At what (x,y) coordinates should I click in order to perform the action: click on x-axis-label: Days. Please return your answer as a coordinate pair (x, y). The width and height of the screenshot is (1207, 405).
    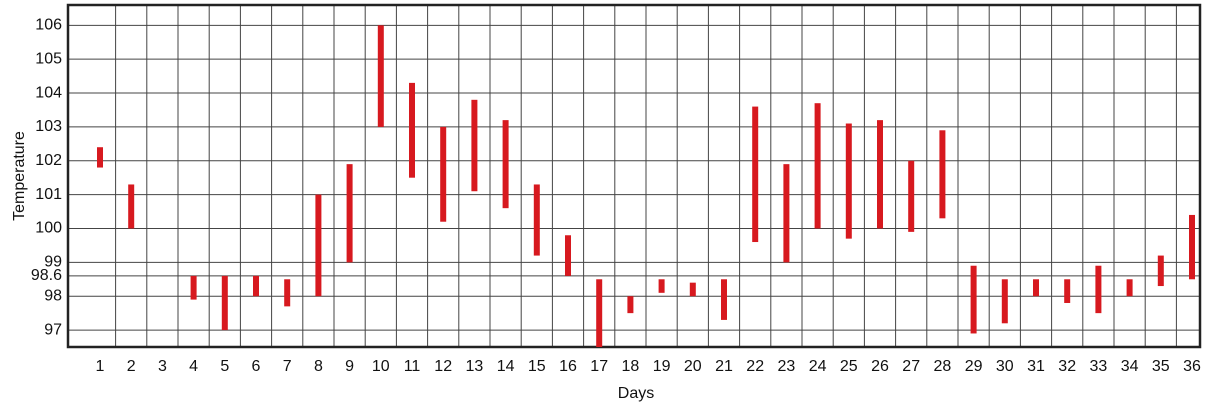
    Looking at the image, I should click on (636, 393).